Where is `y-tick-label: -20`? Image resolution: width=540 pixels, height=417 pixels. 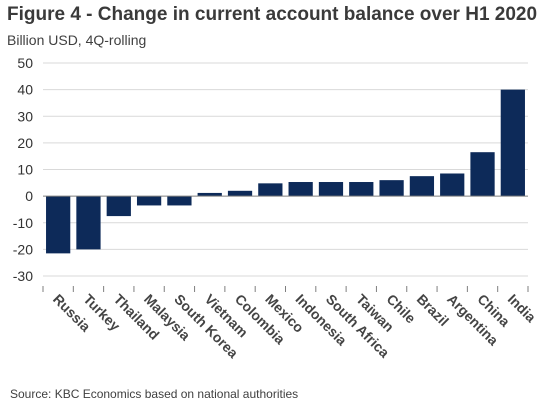 y-tick-label: -20 is located at coordinates (23, 249).